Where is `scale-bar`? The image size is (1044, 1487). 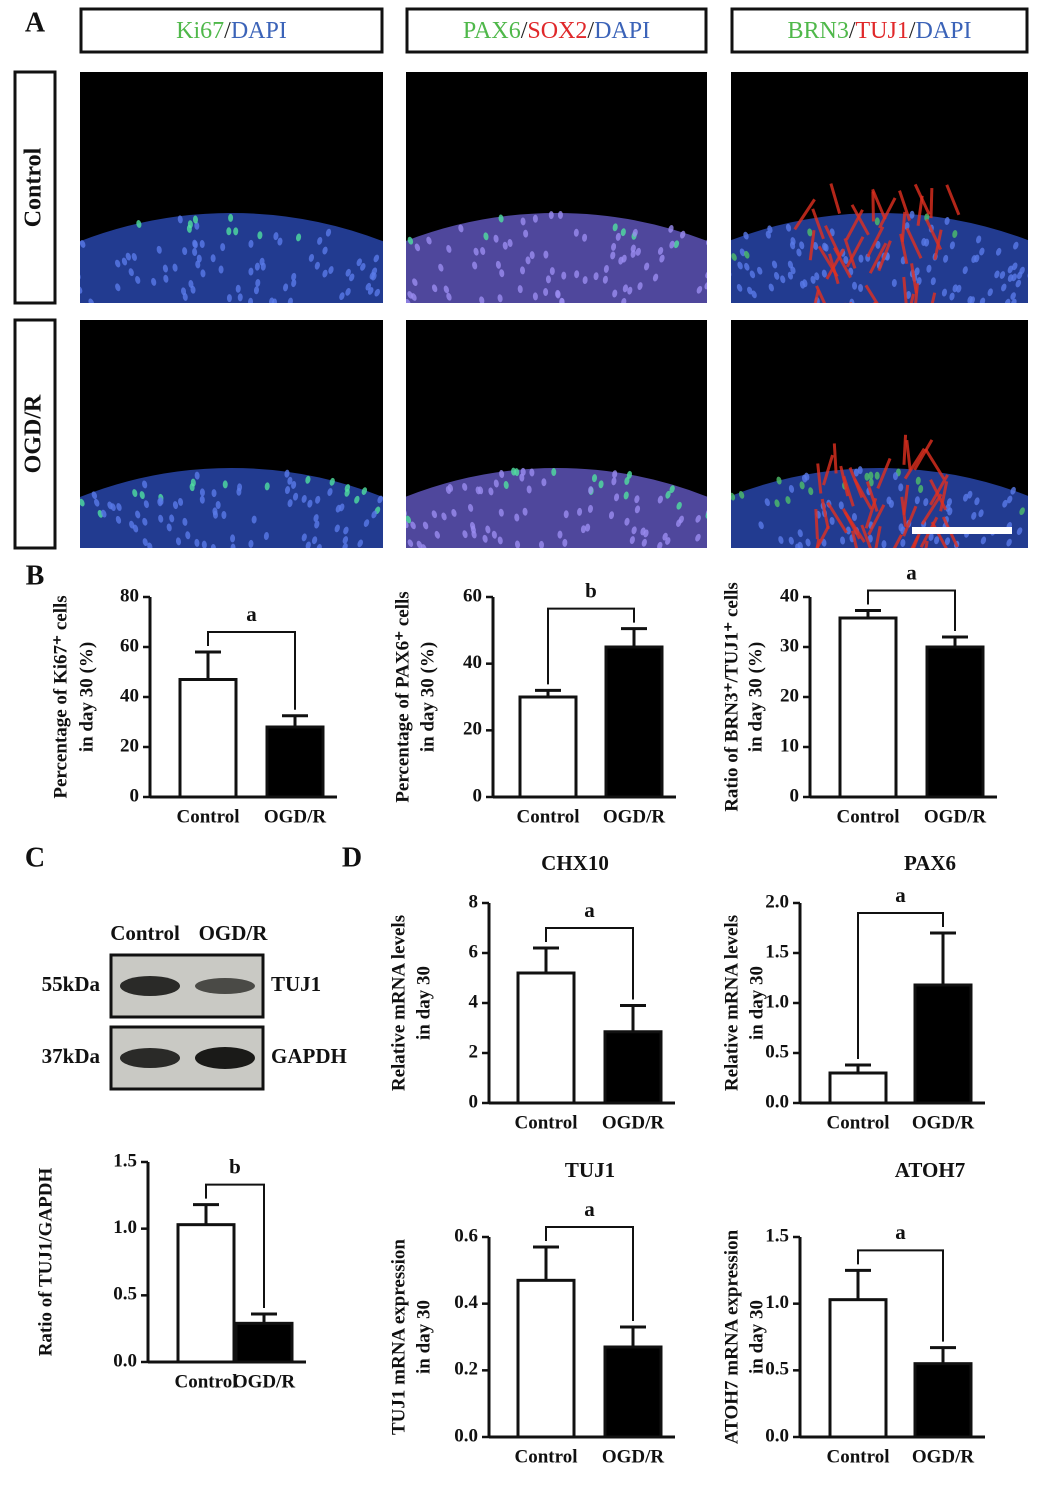 scale-bar is located at coordinates (962, 530).